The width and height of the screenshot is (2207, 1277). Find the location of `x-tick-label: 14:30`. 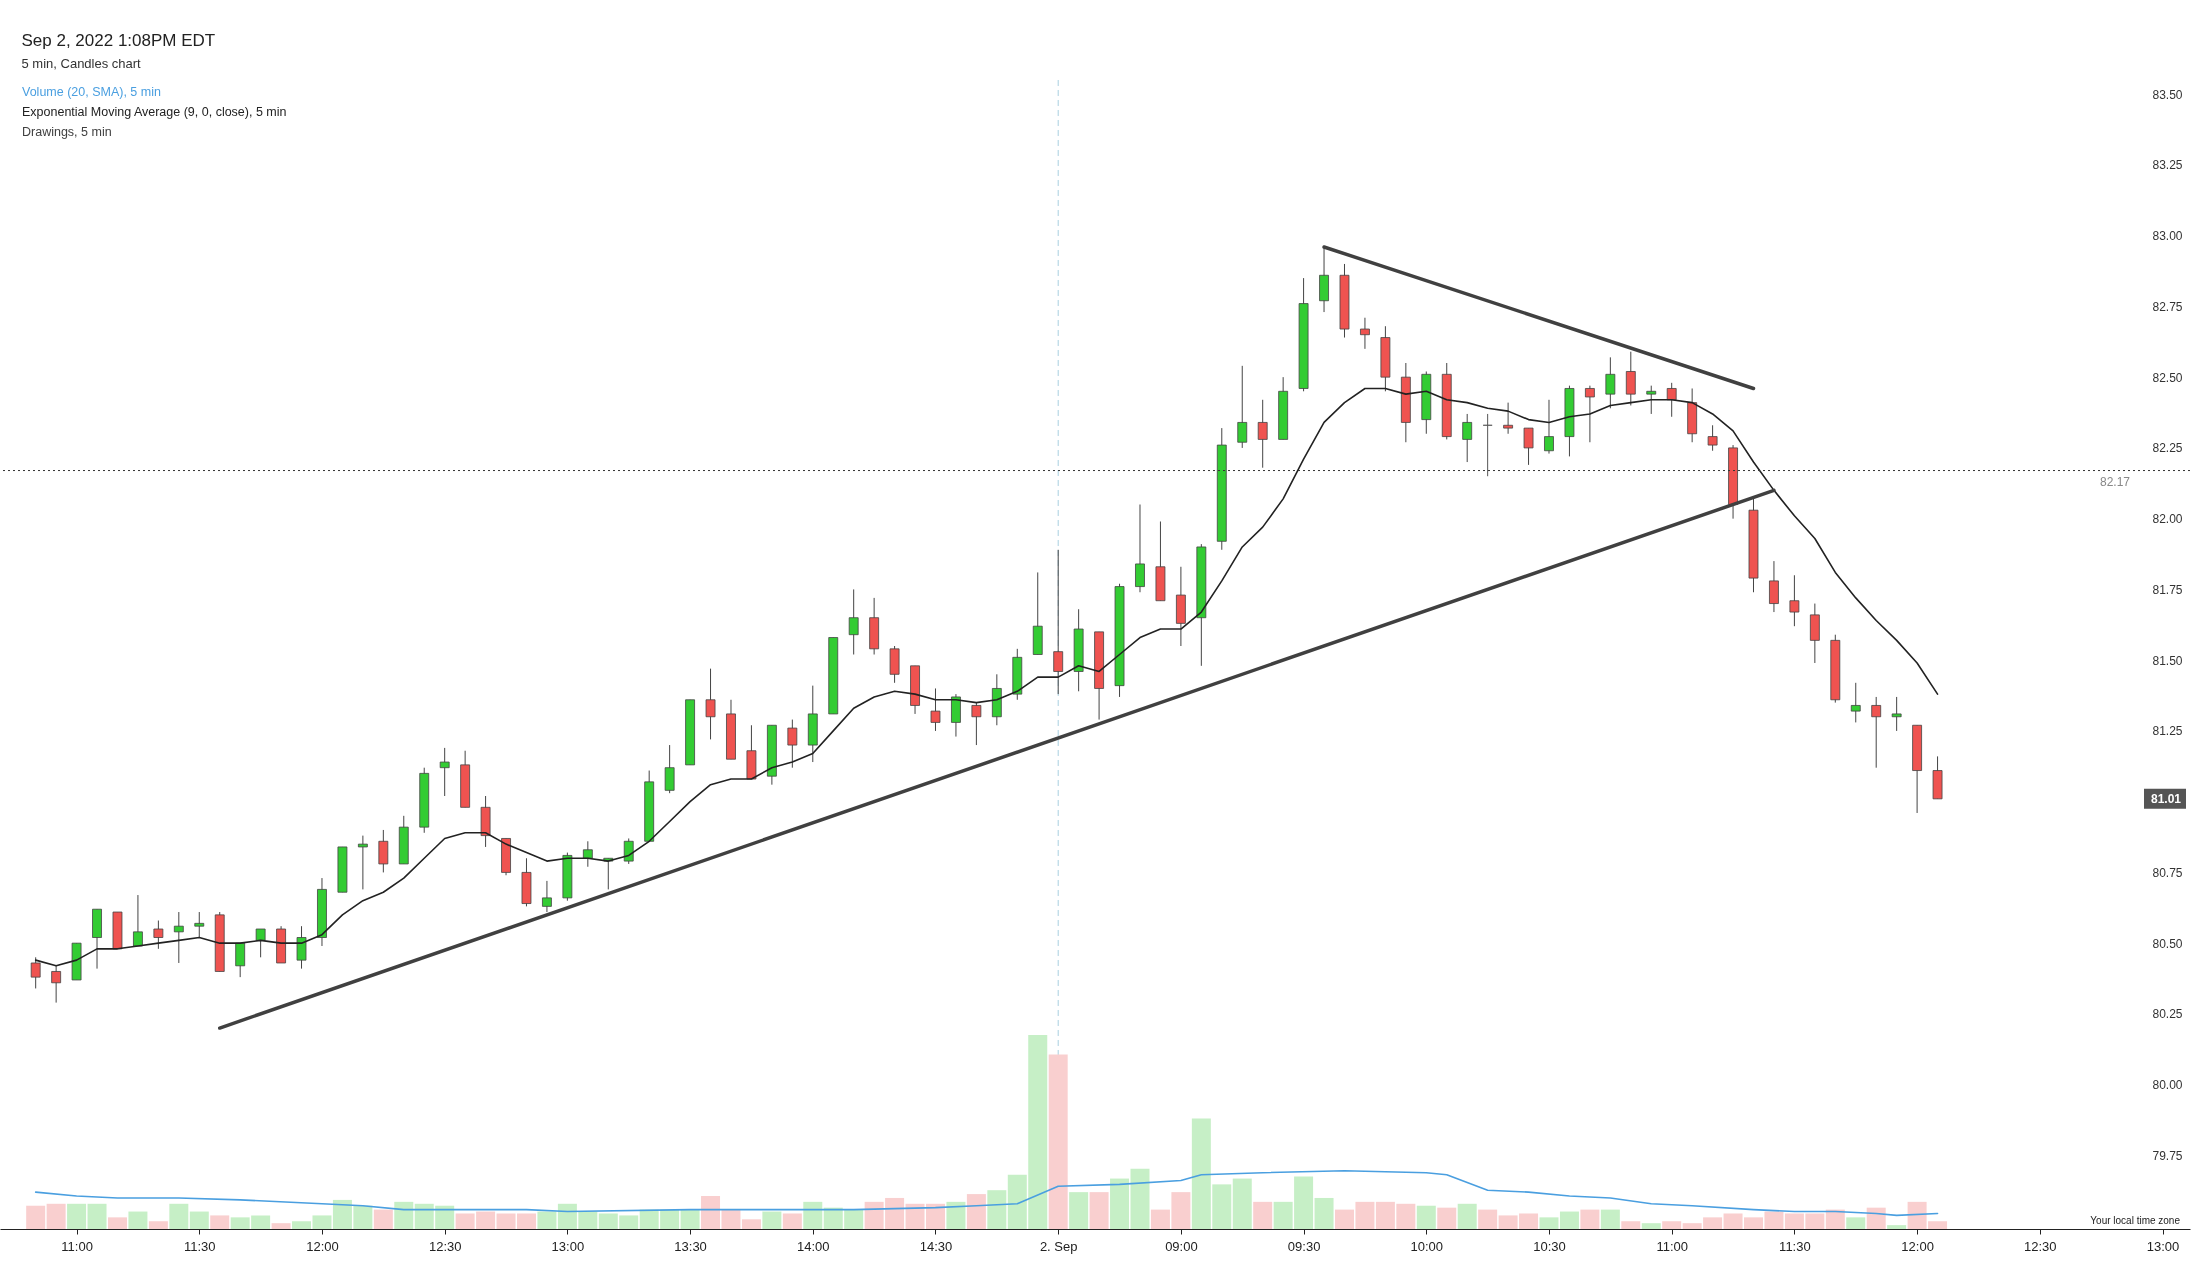

x-tick-label: 14:30 is located at coordinates (936, 1246).